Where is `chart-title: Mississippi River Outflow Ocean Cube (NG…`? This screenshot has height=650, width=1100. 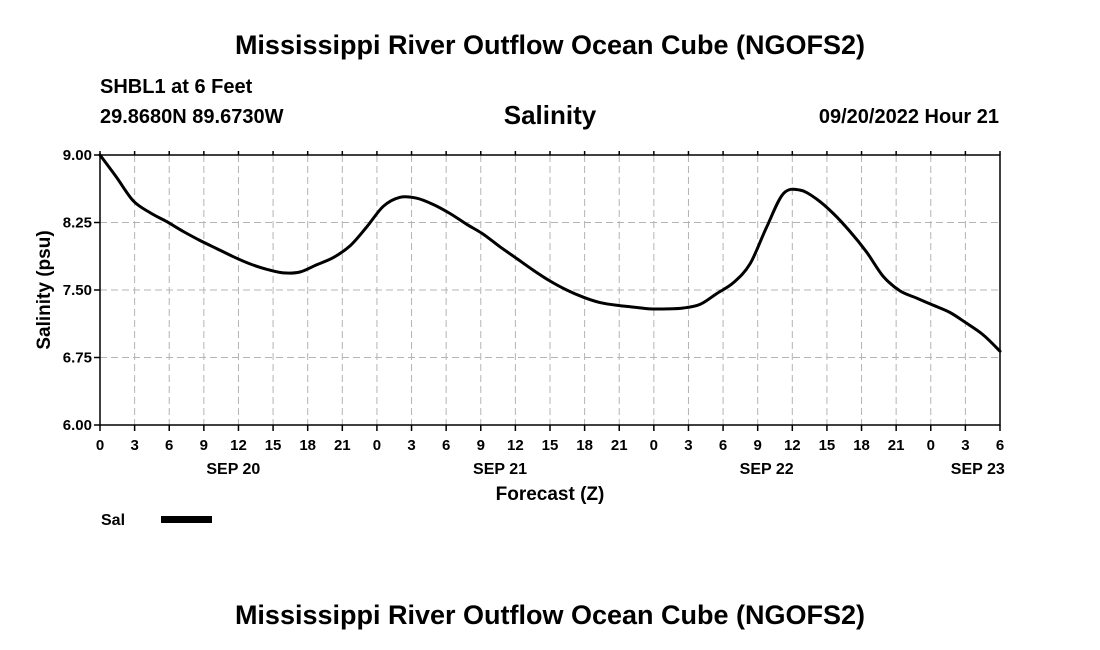 chart-title: Mississippi River Outflow Ocean Cube (NG… is located at coordinates (550, 45).